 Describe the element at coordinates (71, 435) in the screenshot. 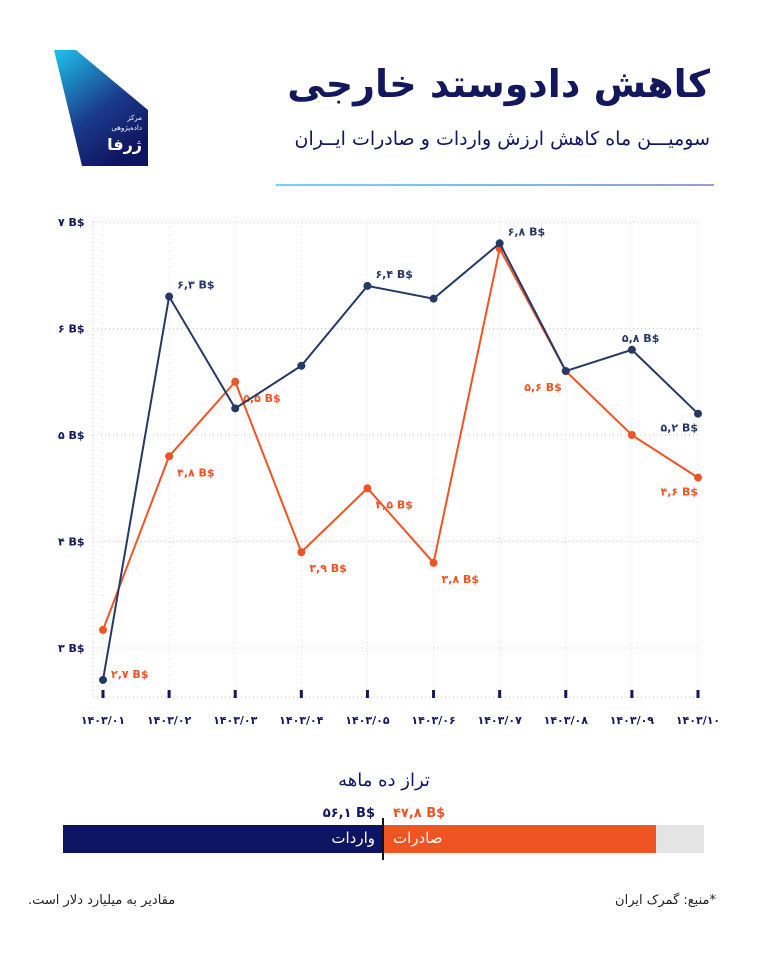

I see `y-tick-label: ۵ B$` at that location.